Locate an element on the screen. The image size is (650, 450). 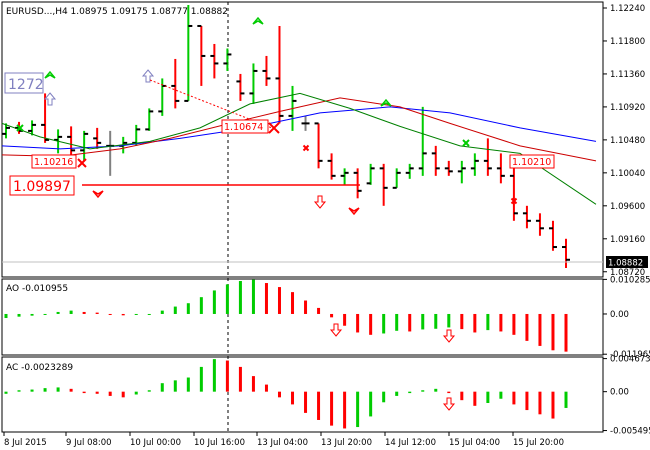
ao-title: AO -0.010955 is located at coordinates (37, 289).